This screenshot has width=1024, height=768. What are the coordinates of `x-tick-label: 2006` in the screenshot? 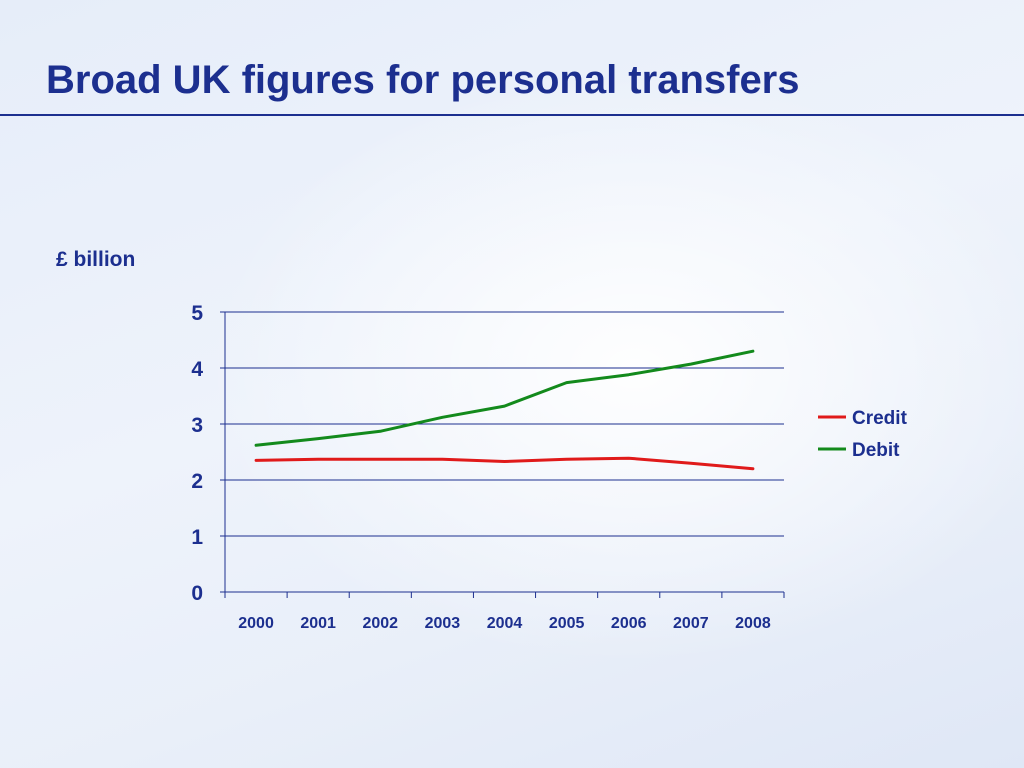 It's located at (629, 623).